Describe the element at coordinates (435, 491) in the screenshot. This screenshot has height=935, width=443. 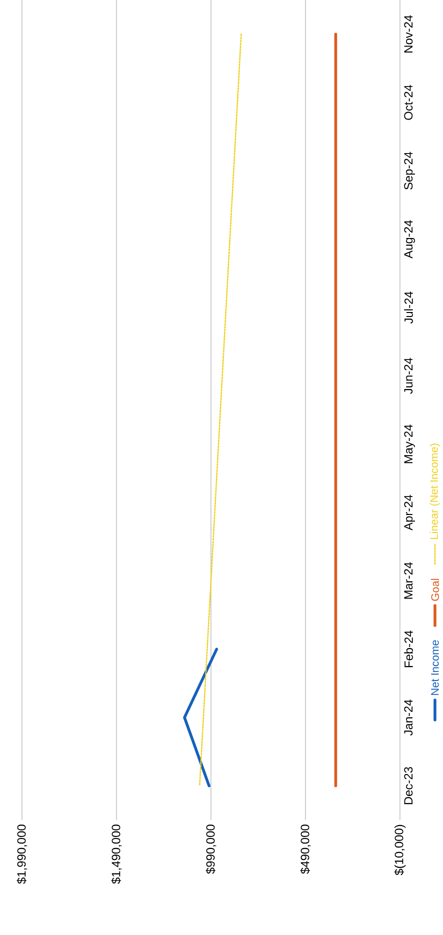
I see `text: Linear (Net Income)` at that location.